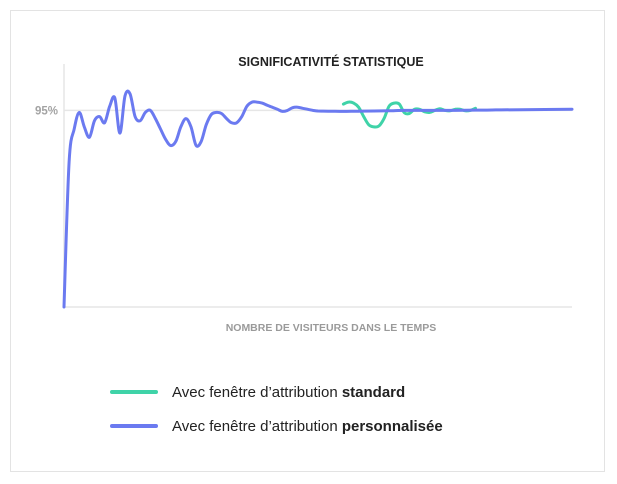  I want to click on y-tick-label-95: 95%, so click(46, 111).